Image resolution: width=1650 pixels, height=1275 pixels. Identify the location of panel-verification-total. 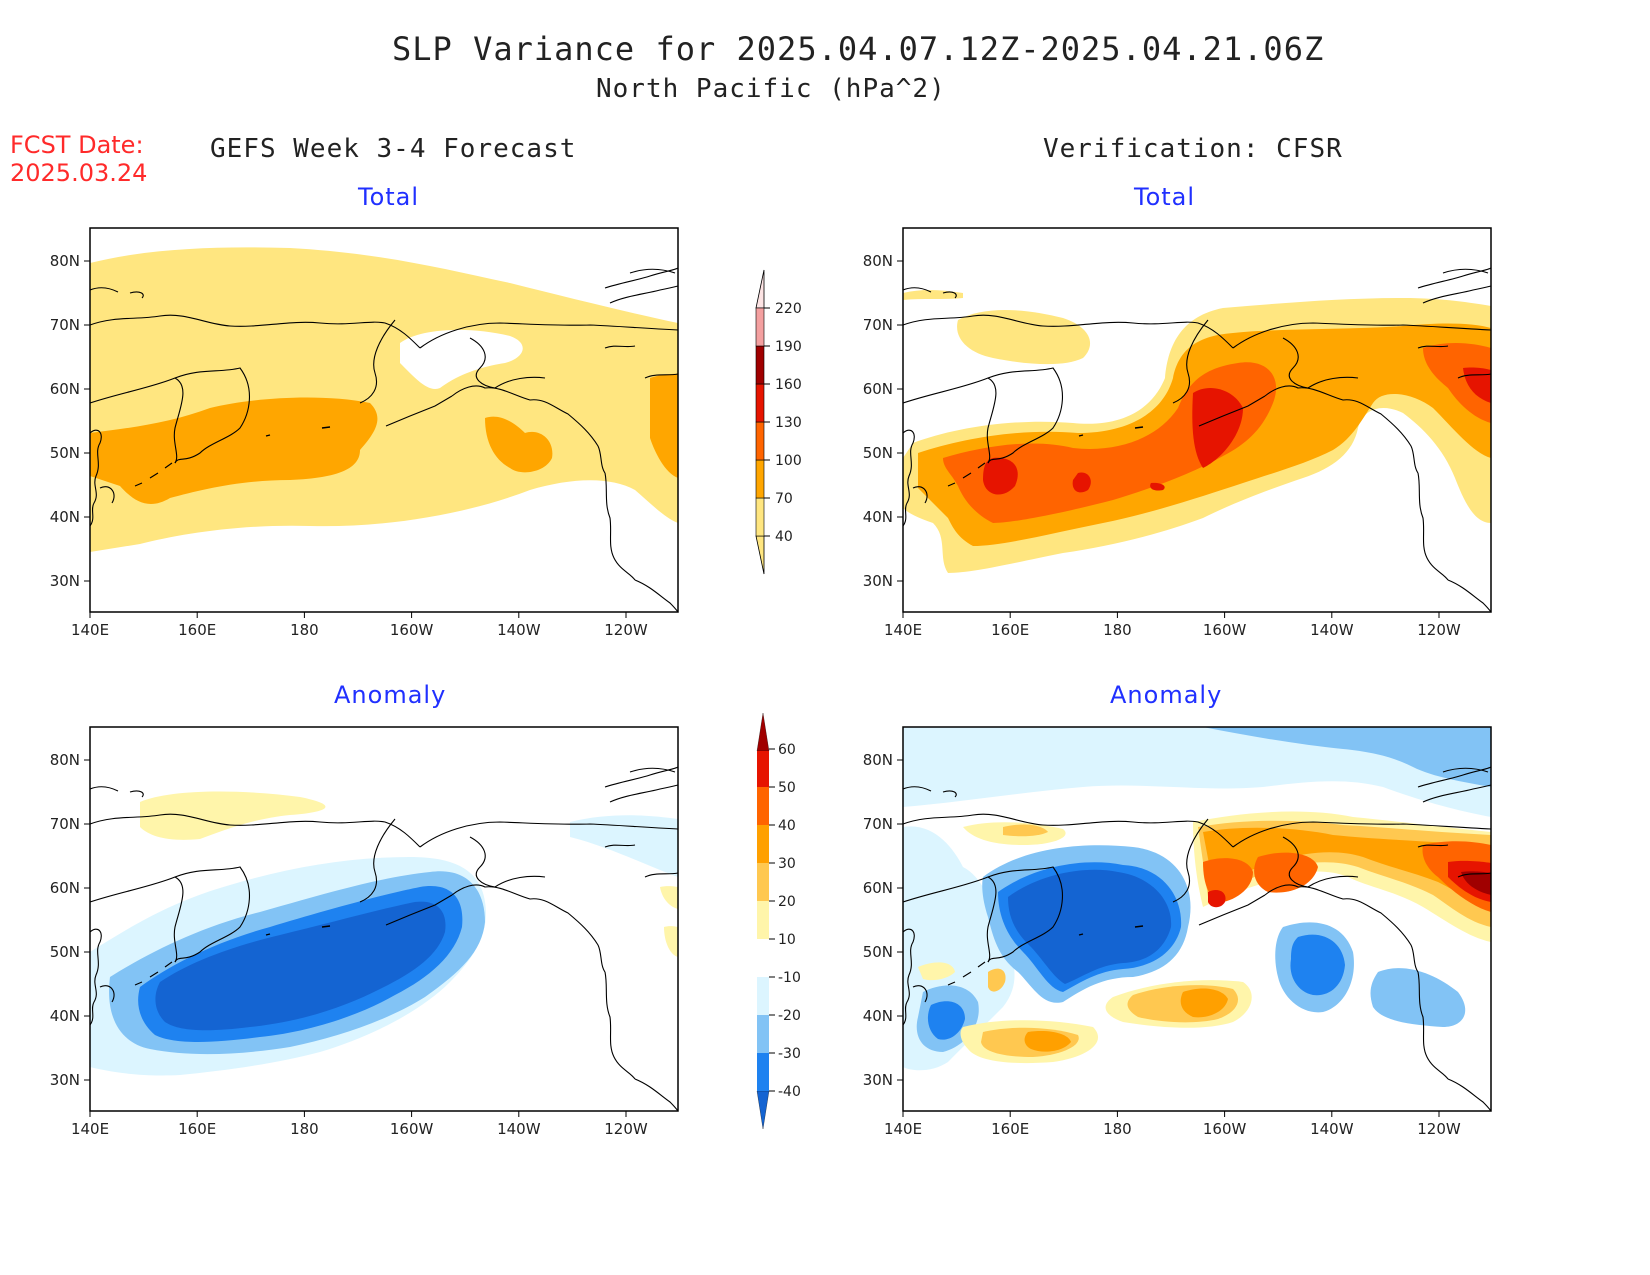
(1197, 420).